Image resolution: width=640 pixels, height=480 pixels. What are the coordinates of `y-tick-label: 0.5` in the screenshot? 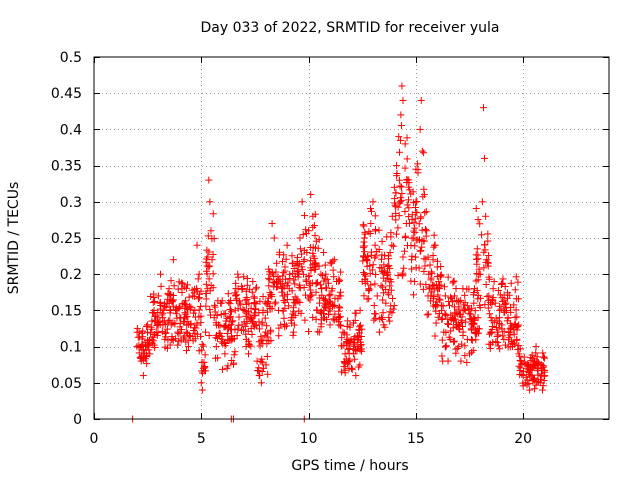 It's located at (71, 58).